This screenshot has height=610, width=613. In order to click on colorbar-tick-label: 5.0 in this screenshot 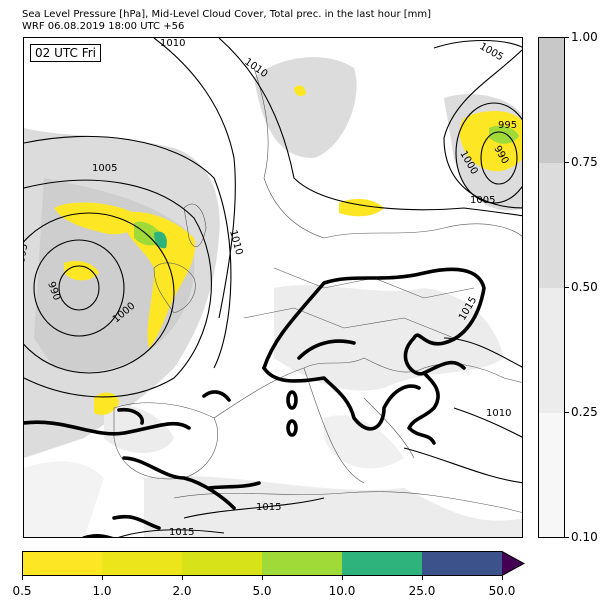, I will do `click(262, 591)`.